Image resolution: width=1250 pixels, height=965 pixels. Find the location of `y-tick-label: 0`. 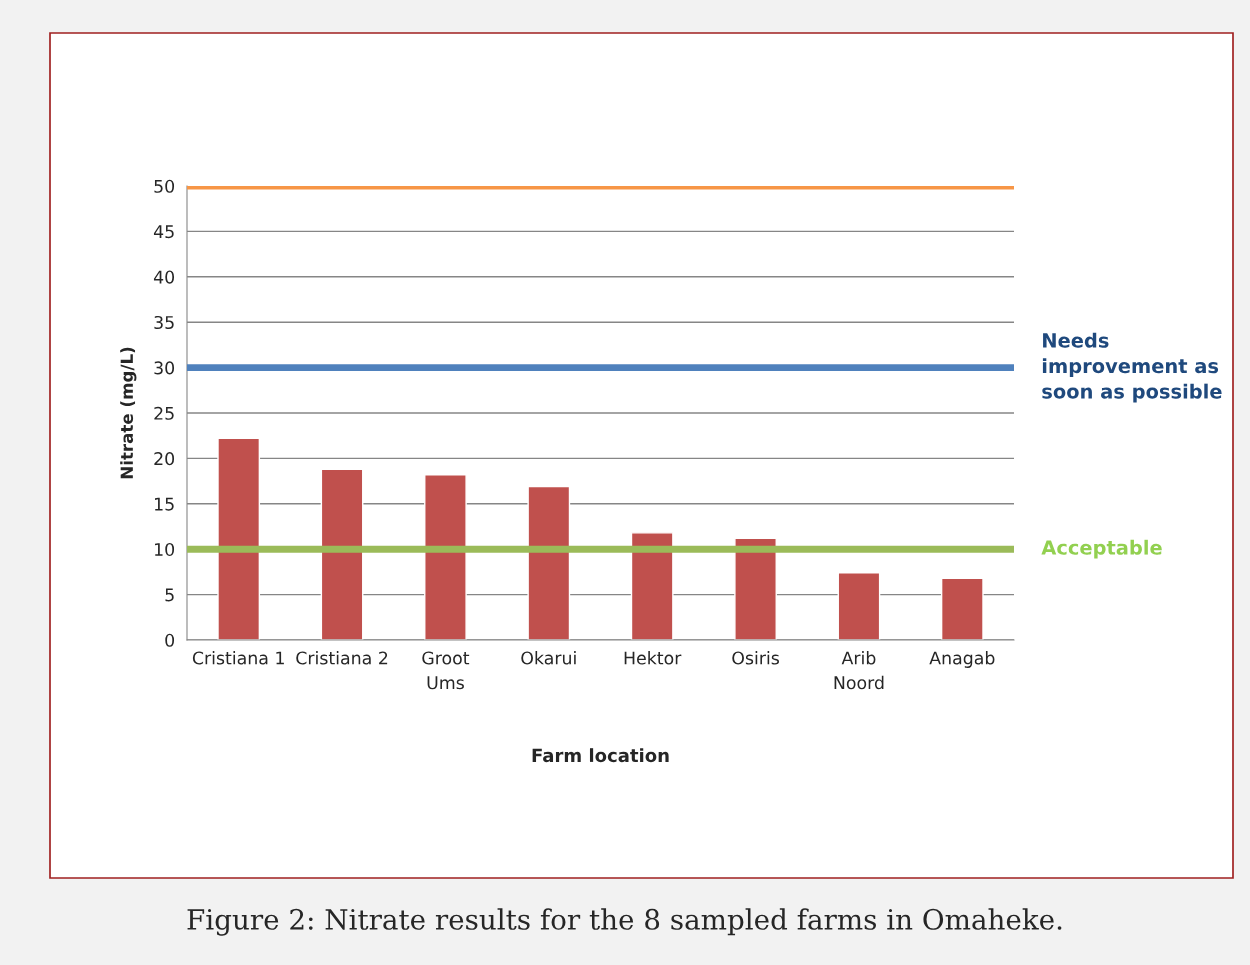

y-tick-label: 0 is located at coordinates (170, 640).